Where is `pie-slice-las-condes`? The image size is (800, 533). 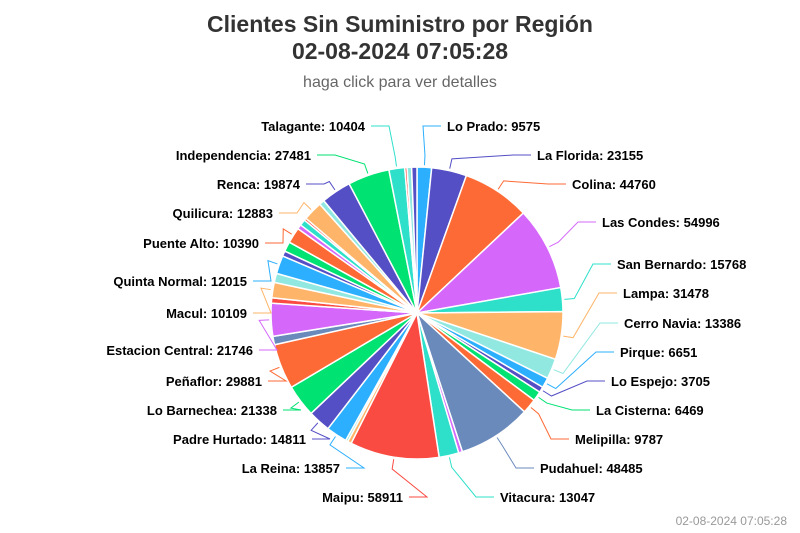
pie-slice-las-condes is located at coordinates (489, 263).